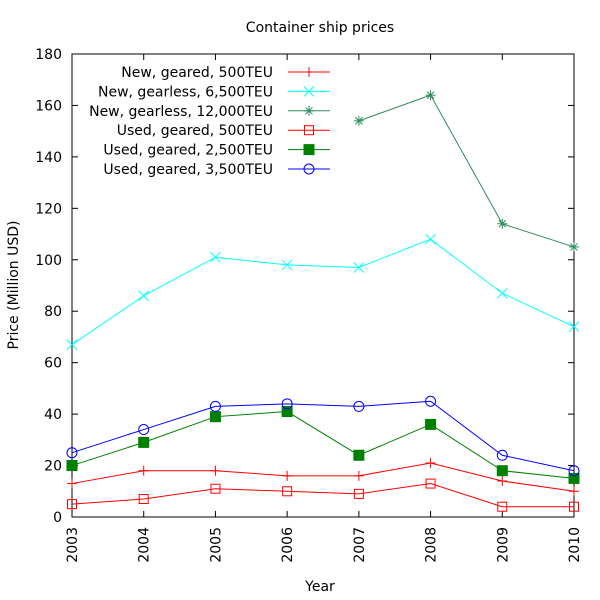  What do you see at coordinates (53, 312) in the screenshot?
I see `y-tick-label: 80` at bounding box center [53, 312].